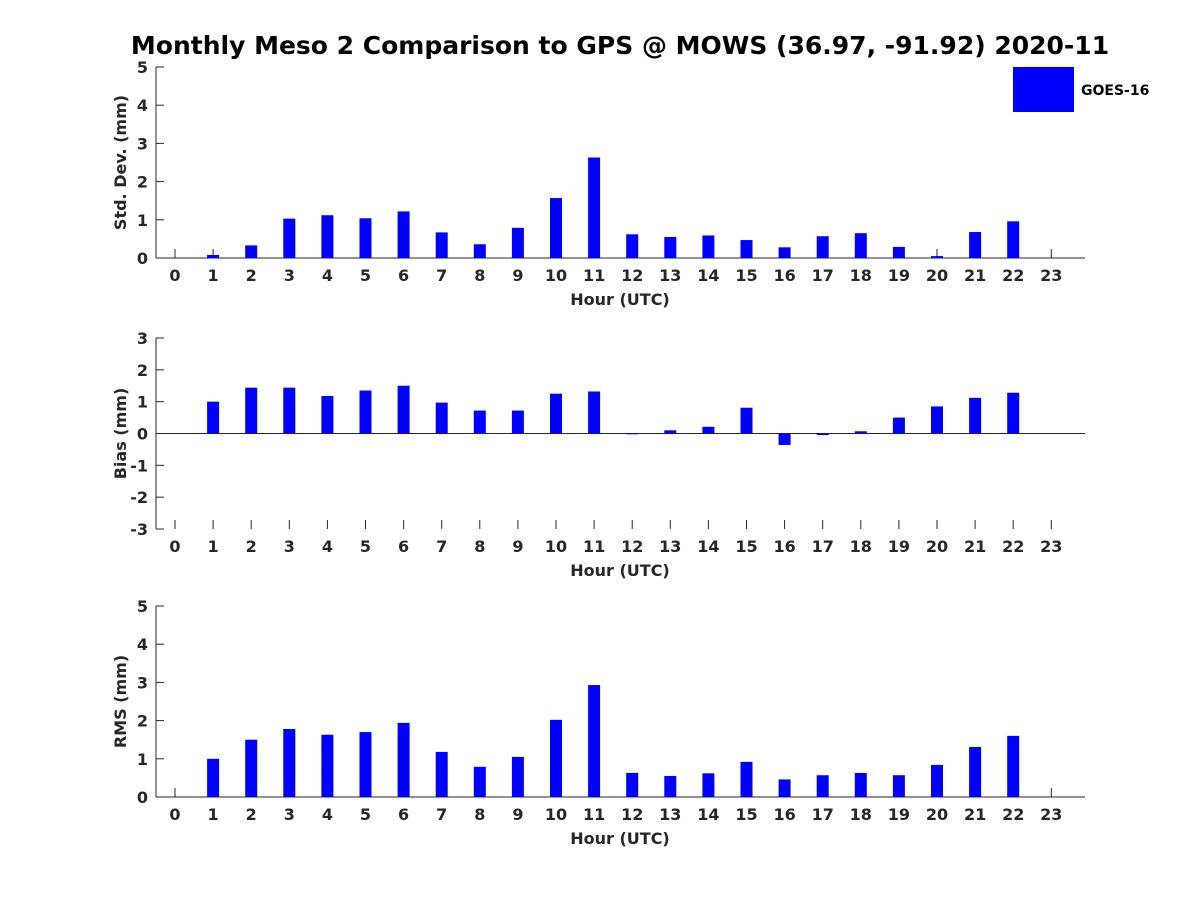  I want to click on x-tick-label: 4, so click(327, 546).